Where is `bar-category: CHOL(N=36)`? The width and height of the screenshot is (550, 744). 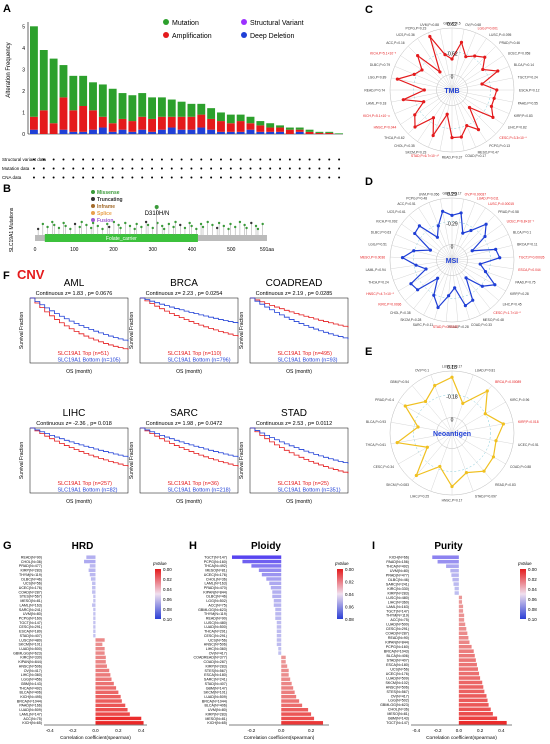 bar-category: CHOL(N=36) is located at coordinates (216, 579).